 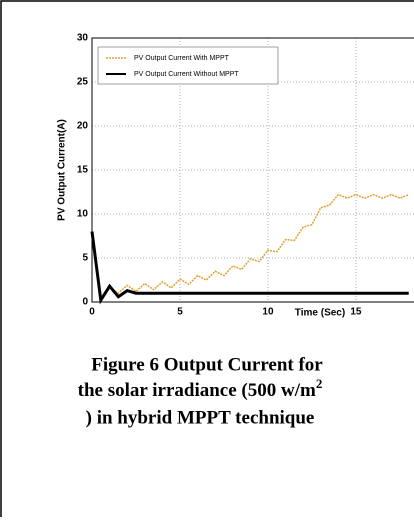 What do you see at coordinates (83, 170) in the screenshot?
I see `y-tick-label: 15` at bounding box center [83, 170].